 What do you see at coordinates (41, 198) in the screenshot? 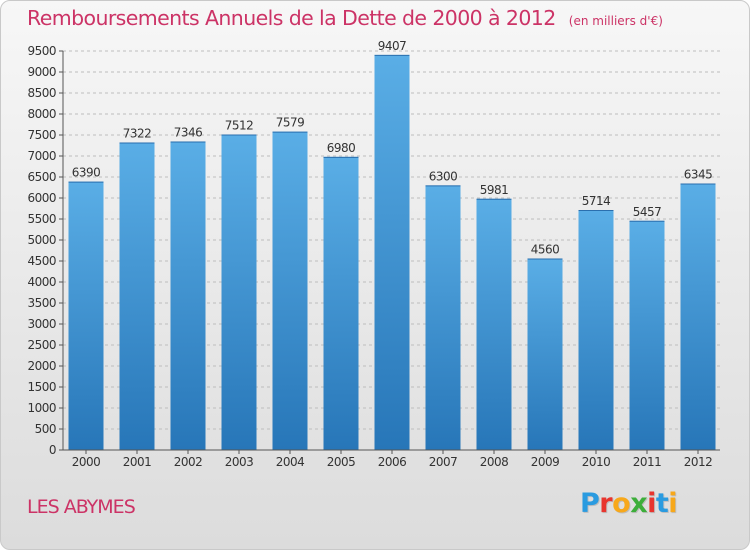
I see `y-tick-label: 6000` at bounding box center [41, 198].